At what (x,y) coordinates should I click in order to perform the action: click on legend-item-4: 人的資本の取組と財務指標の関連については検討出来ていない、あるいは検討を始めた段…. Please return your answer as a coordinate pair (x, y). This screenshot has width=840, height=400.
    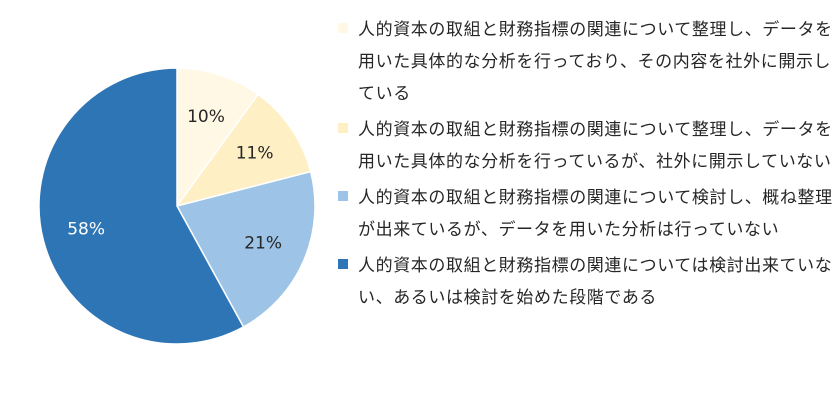
    Looking at the image, I should click on (588, 282).